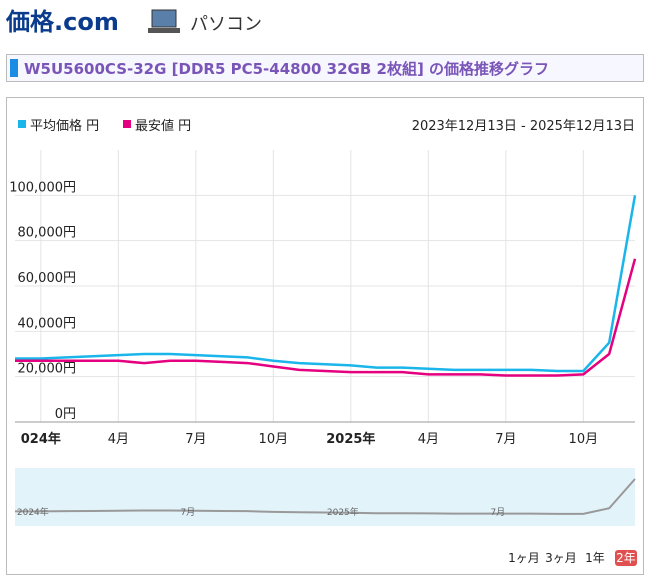 This screenshot has height=581, width=650. I want to click on series-line, so click(325, 496).